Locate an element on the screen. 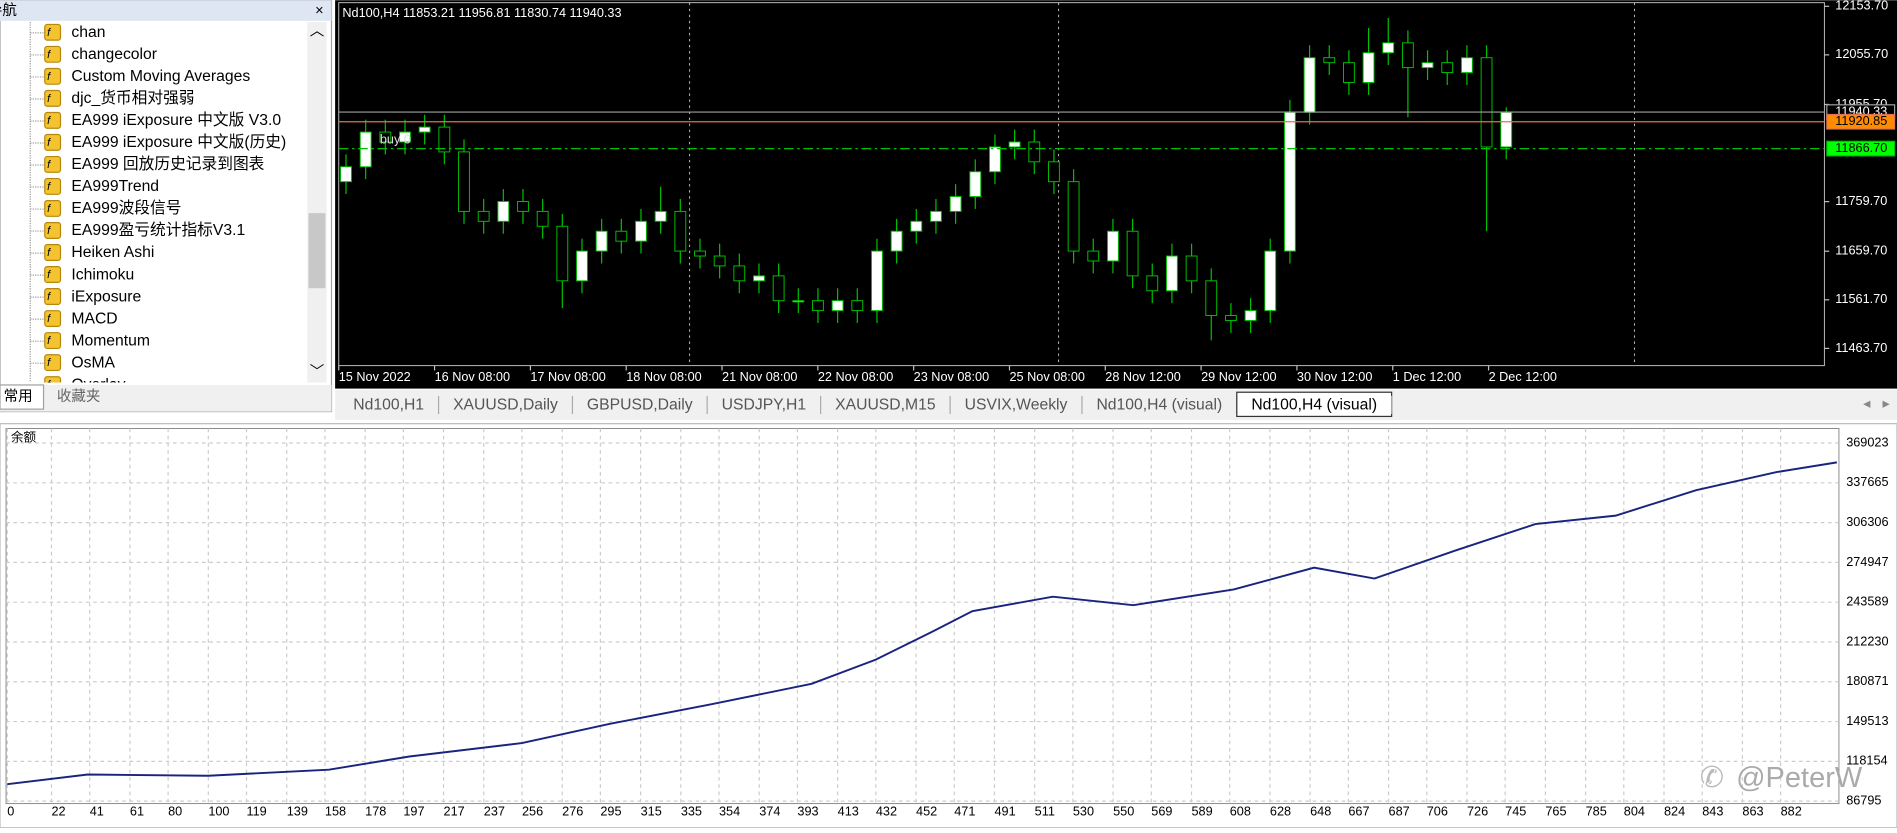 The image size is (1897, 833). scroll-thumb is located at coordinates (317, 251).